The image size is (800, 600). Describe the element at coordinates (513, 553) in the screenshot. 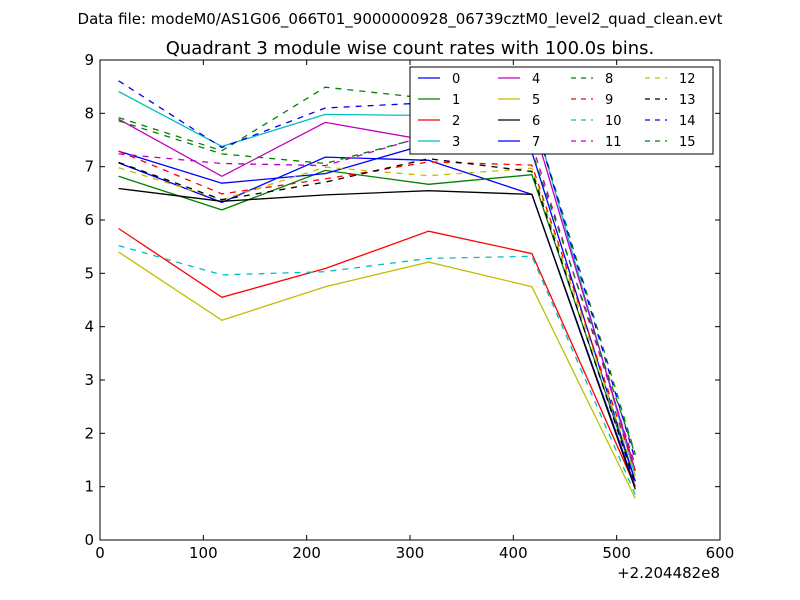

I see `x-tick-label: 400` at that location.